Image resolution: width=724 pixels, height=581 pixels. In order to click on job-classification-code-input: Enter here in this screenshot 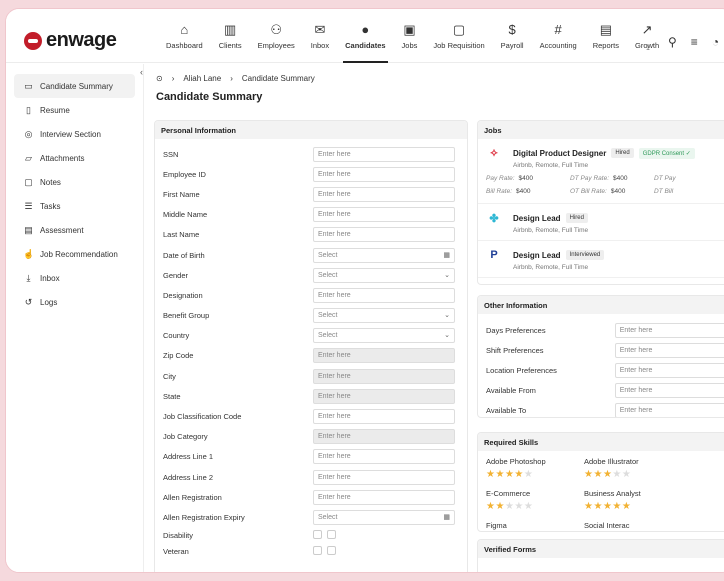, I will do `click(384, 417)`.